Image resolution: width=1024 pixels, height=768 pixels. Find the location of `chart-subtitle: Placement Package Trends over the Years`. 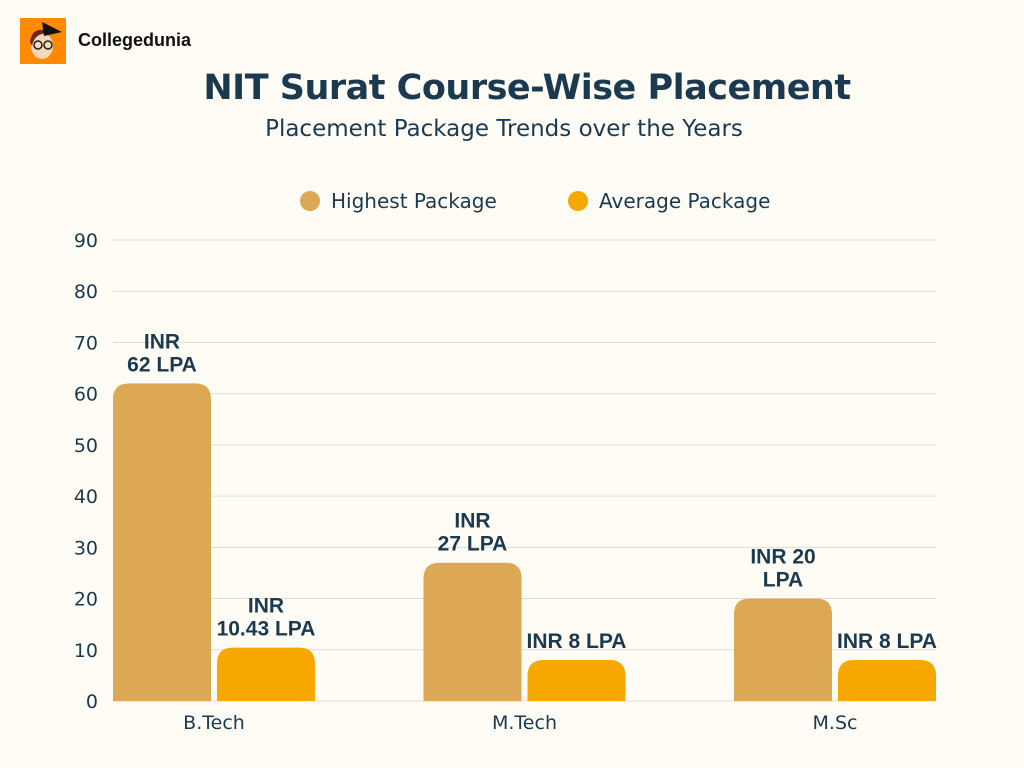

chart-subtitle: Placement Package Trends over the Years is located at coordinates (504, 129).